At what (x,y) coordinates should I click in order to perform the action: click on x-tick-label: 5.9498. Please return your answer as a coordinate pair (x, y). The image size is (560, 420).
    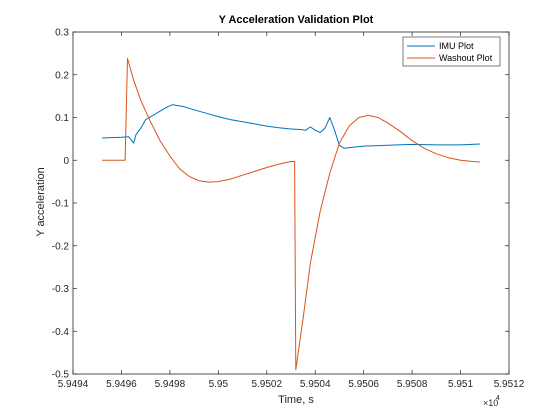
    Looking at the image, I should click on (170, 384).